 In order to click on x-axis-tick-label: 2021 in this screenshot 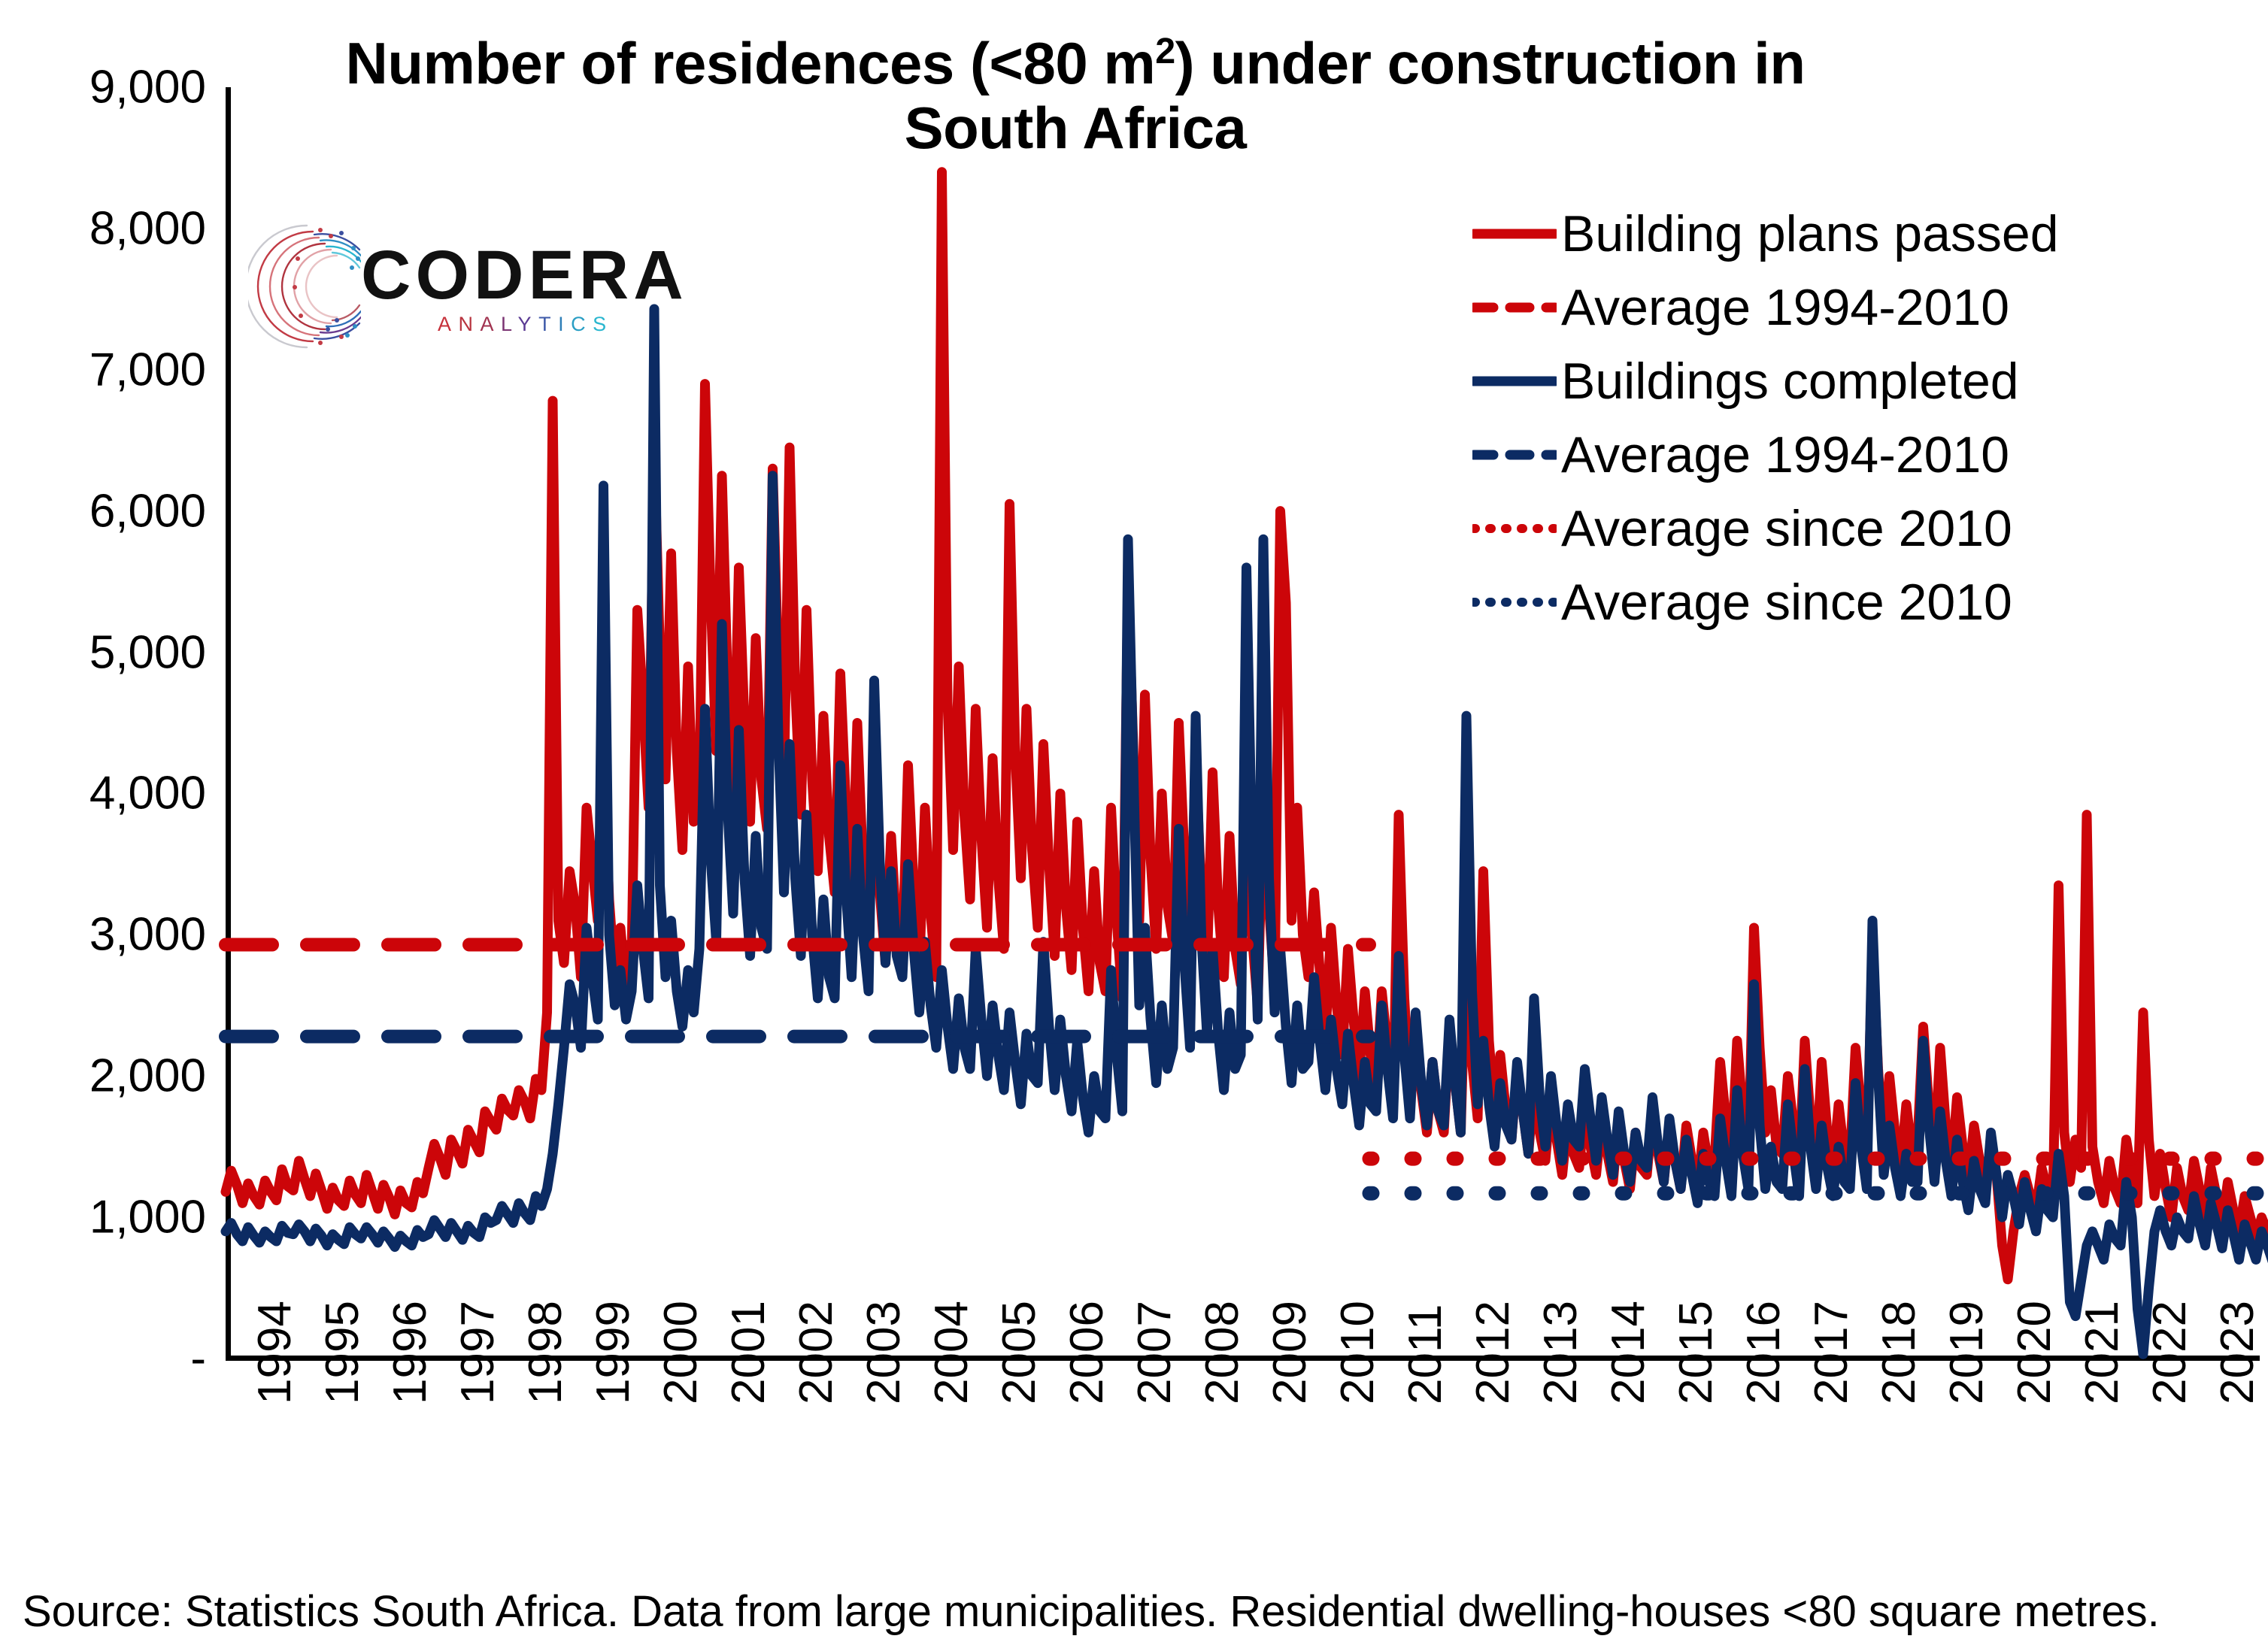, I will do `click(2102, 1352)`.